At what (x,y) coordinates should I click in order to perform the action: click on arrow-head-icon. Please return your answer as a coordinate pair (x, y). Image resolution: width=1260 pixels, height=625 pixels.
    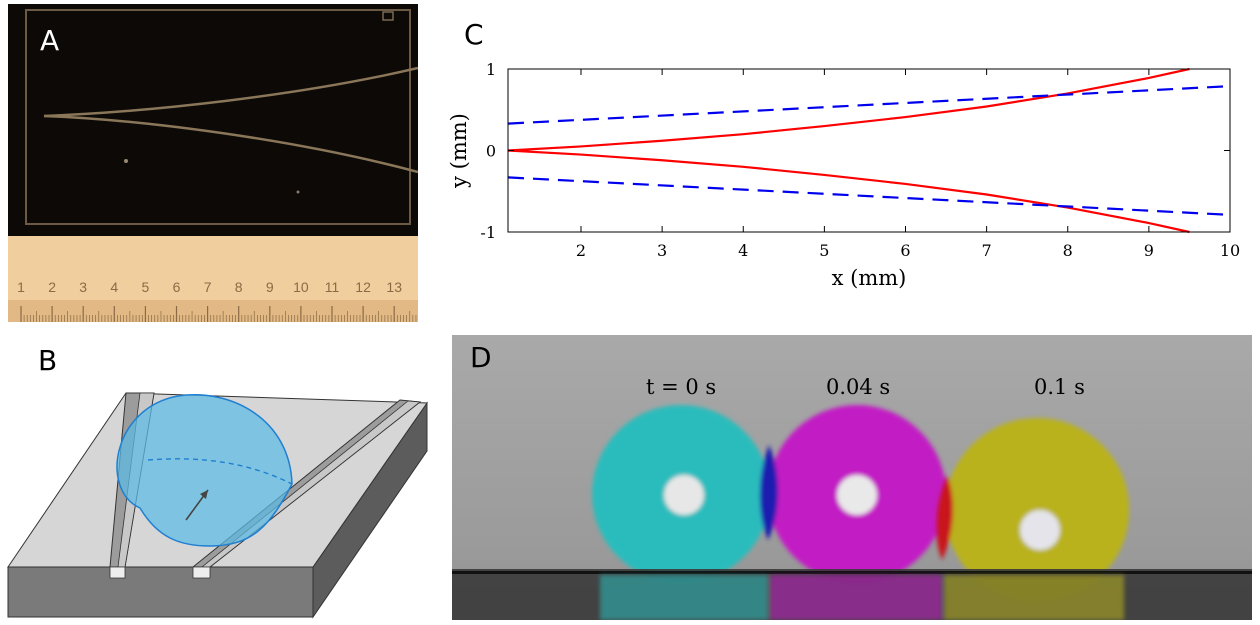
    Looking at the image, I should click on (204, 494).